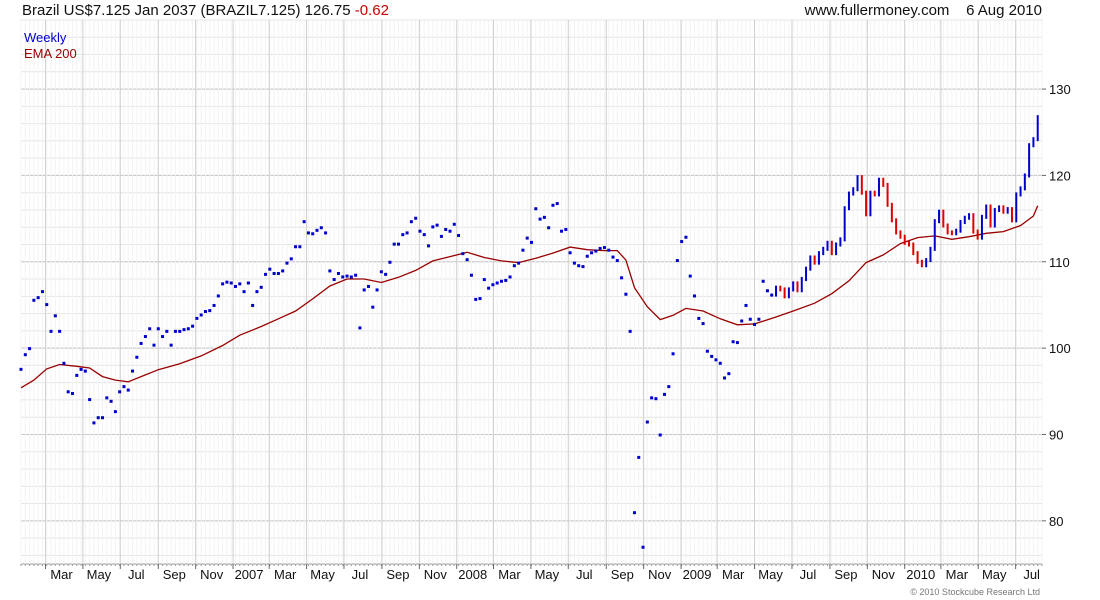 Image resolution: width=1100 pixels, height=600 pixels. Describe the element at coordinates (1056, 434) in the screenshot. I see `y-tick-label: 90` at that location.